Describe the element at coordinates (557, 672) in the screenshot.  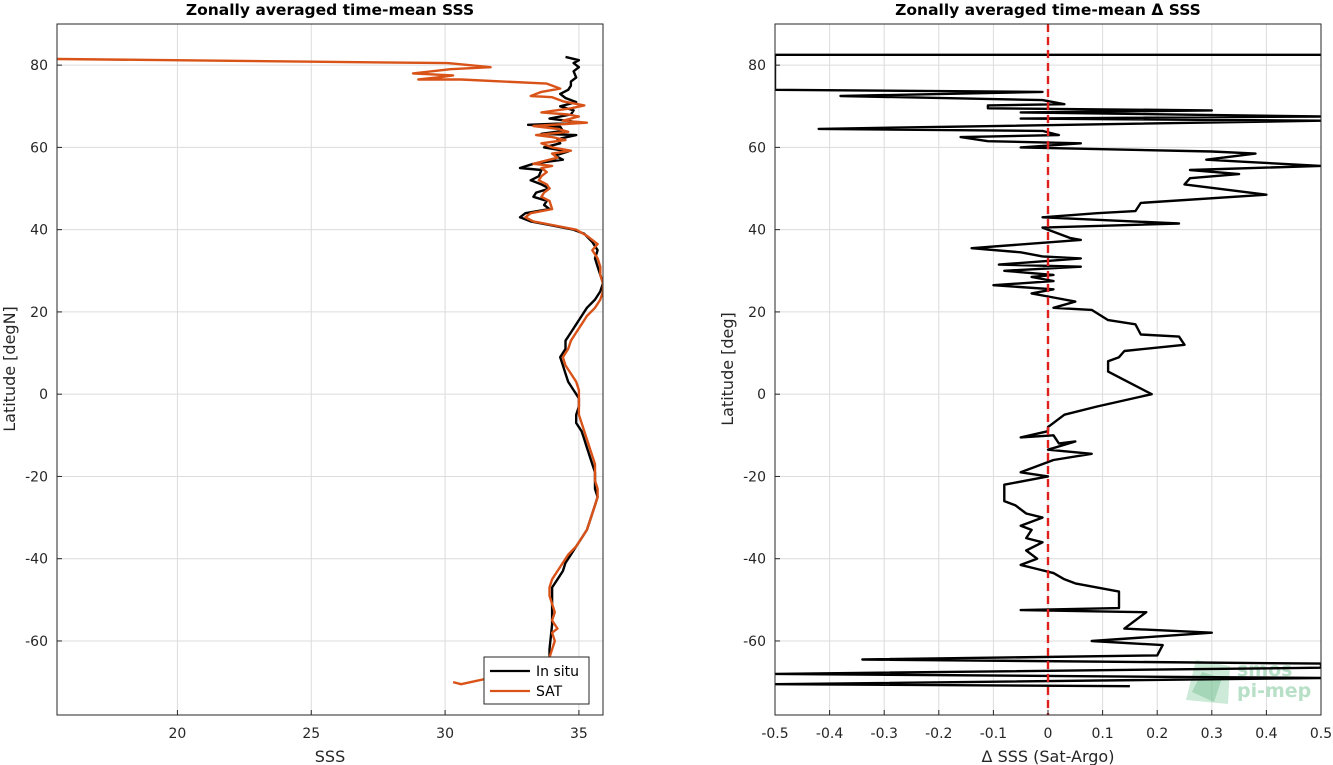
I see `legend-insitu-label: In situ` at that location.